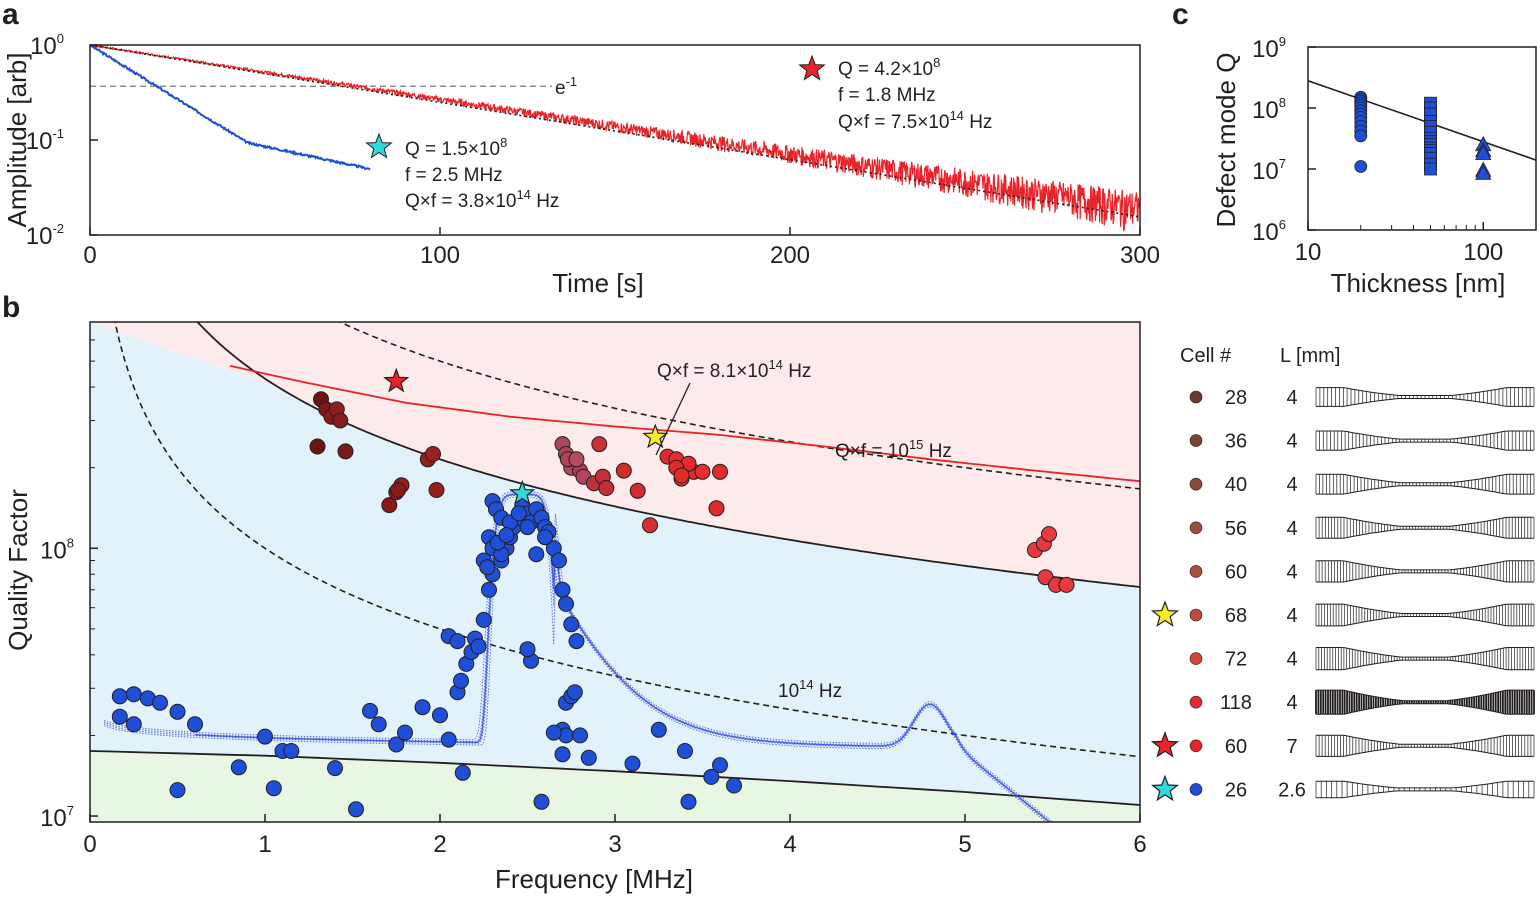 This screenshot has height=897, width=1537. I want to click on legend-row: 68 4, so click(1342, 613).